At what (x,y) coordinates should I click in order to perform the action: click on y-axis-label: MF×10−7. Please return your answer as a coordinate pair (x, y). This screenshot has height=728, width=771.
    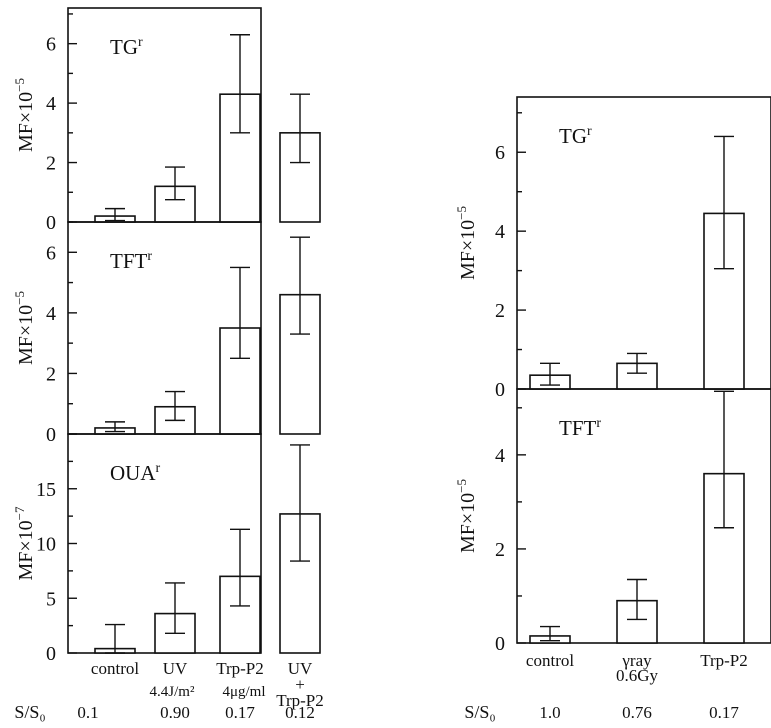
    Looking at the image, I should click on (24, 543).